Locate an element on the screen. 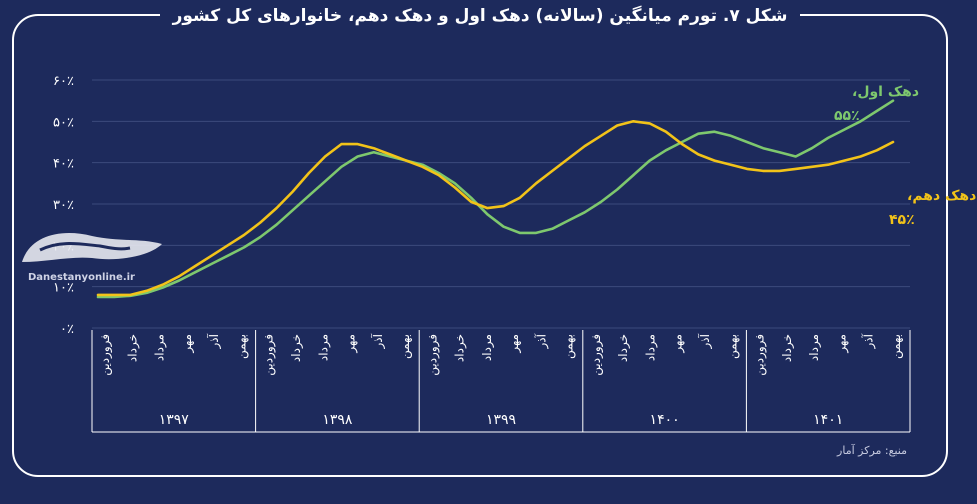  year-label: ۱۳۹۹ is located at coordinates (501, 420).